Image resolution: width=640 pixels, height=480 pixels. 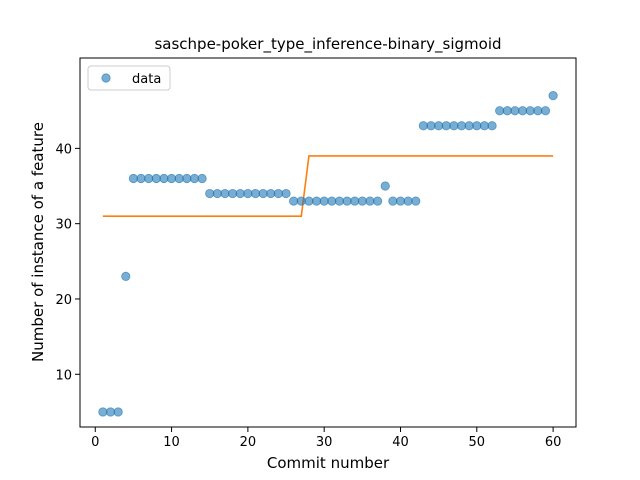 What do you see at coordinates (63, 375) in the screenshot?
I see `y-tick-label: 10` at bounding box center [63, 375].